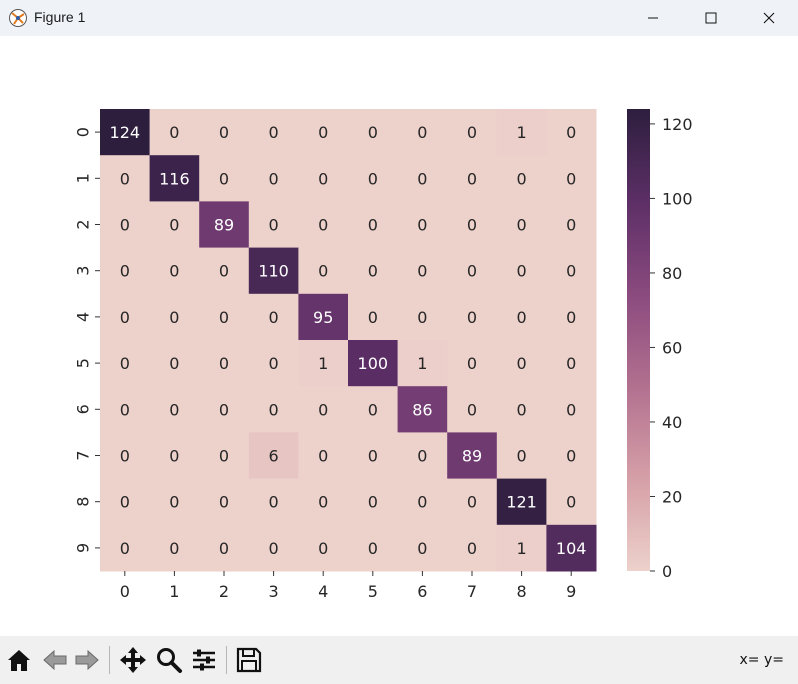 The image size is (798, 684). What do you see at coordinates (273, 271) in the screenshot?
I see `cell-value-label: 110` at bounding box center [273, 271].